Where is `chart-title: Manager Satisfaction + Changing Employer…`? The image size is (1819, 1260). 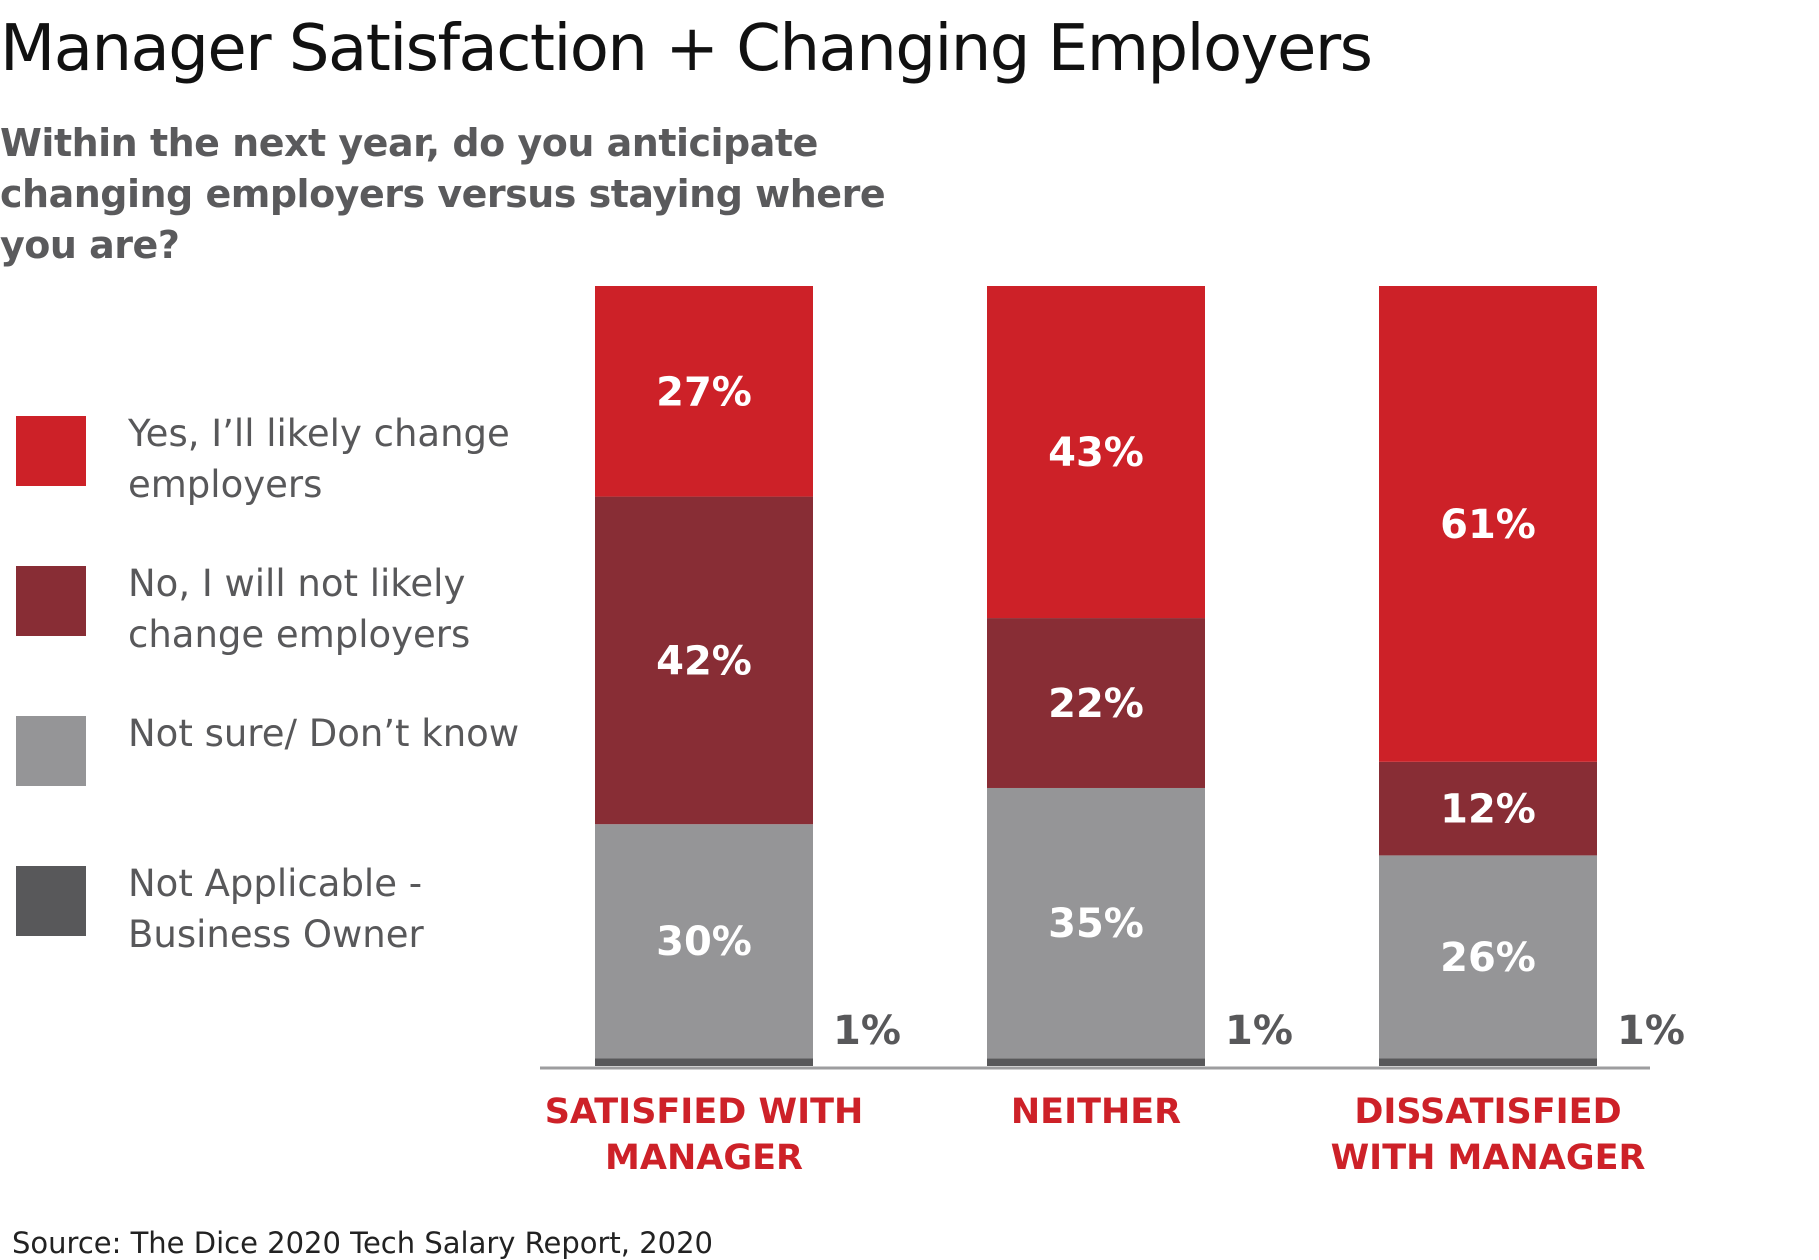
chart-title: Manager Satisfaction + Changing Employer… is located at coordinates (686, 49).